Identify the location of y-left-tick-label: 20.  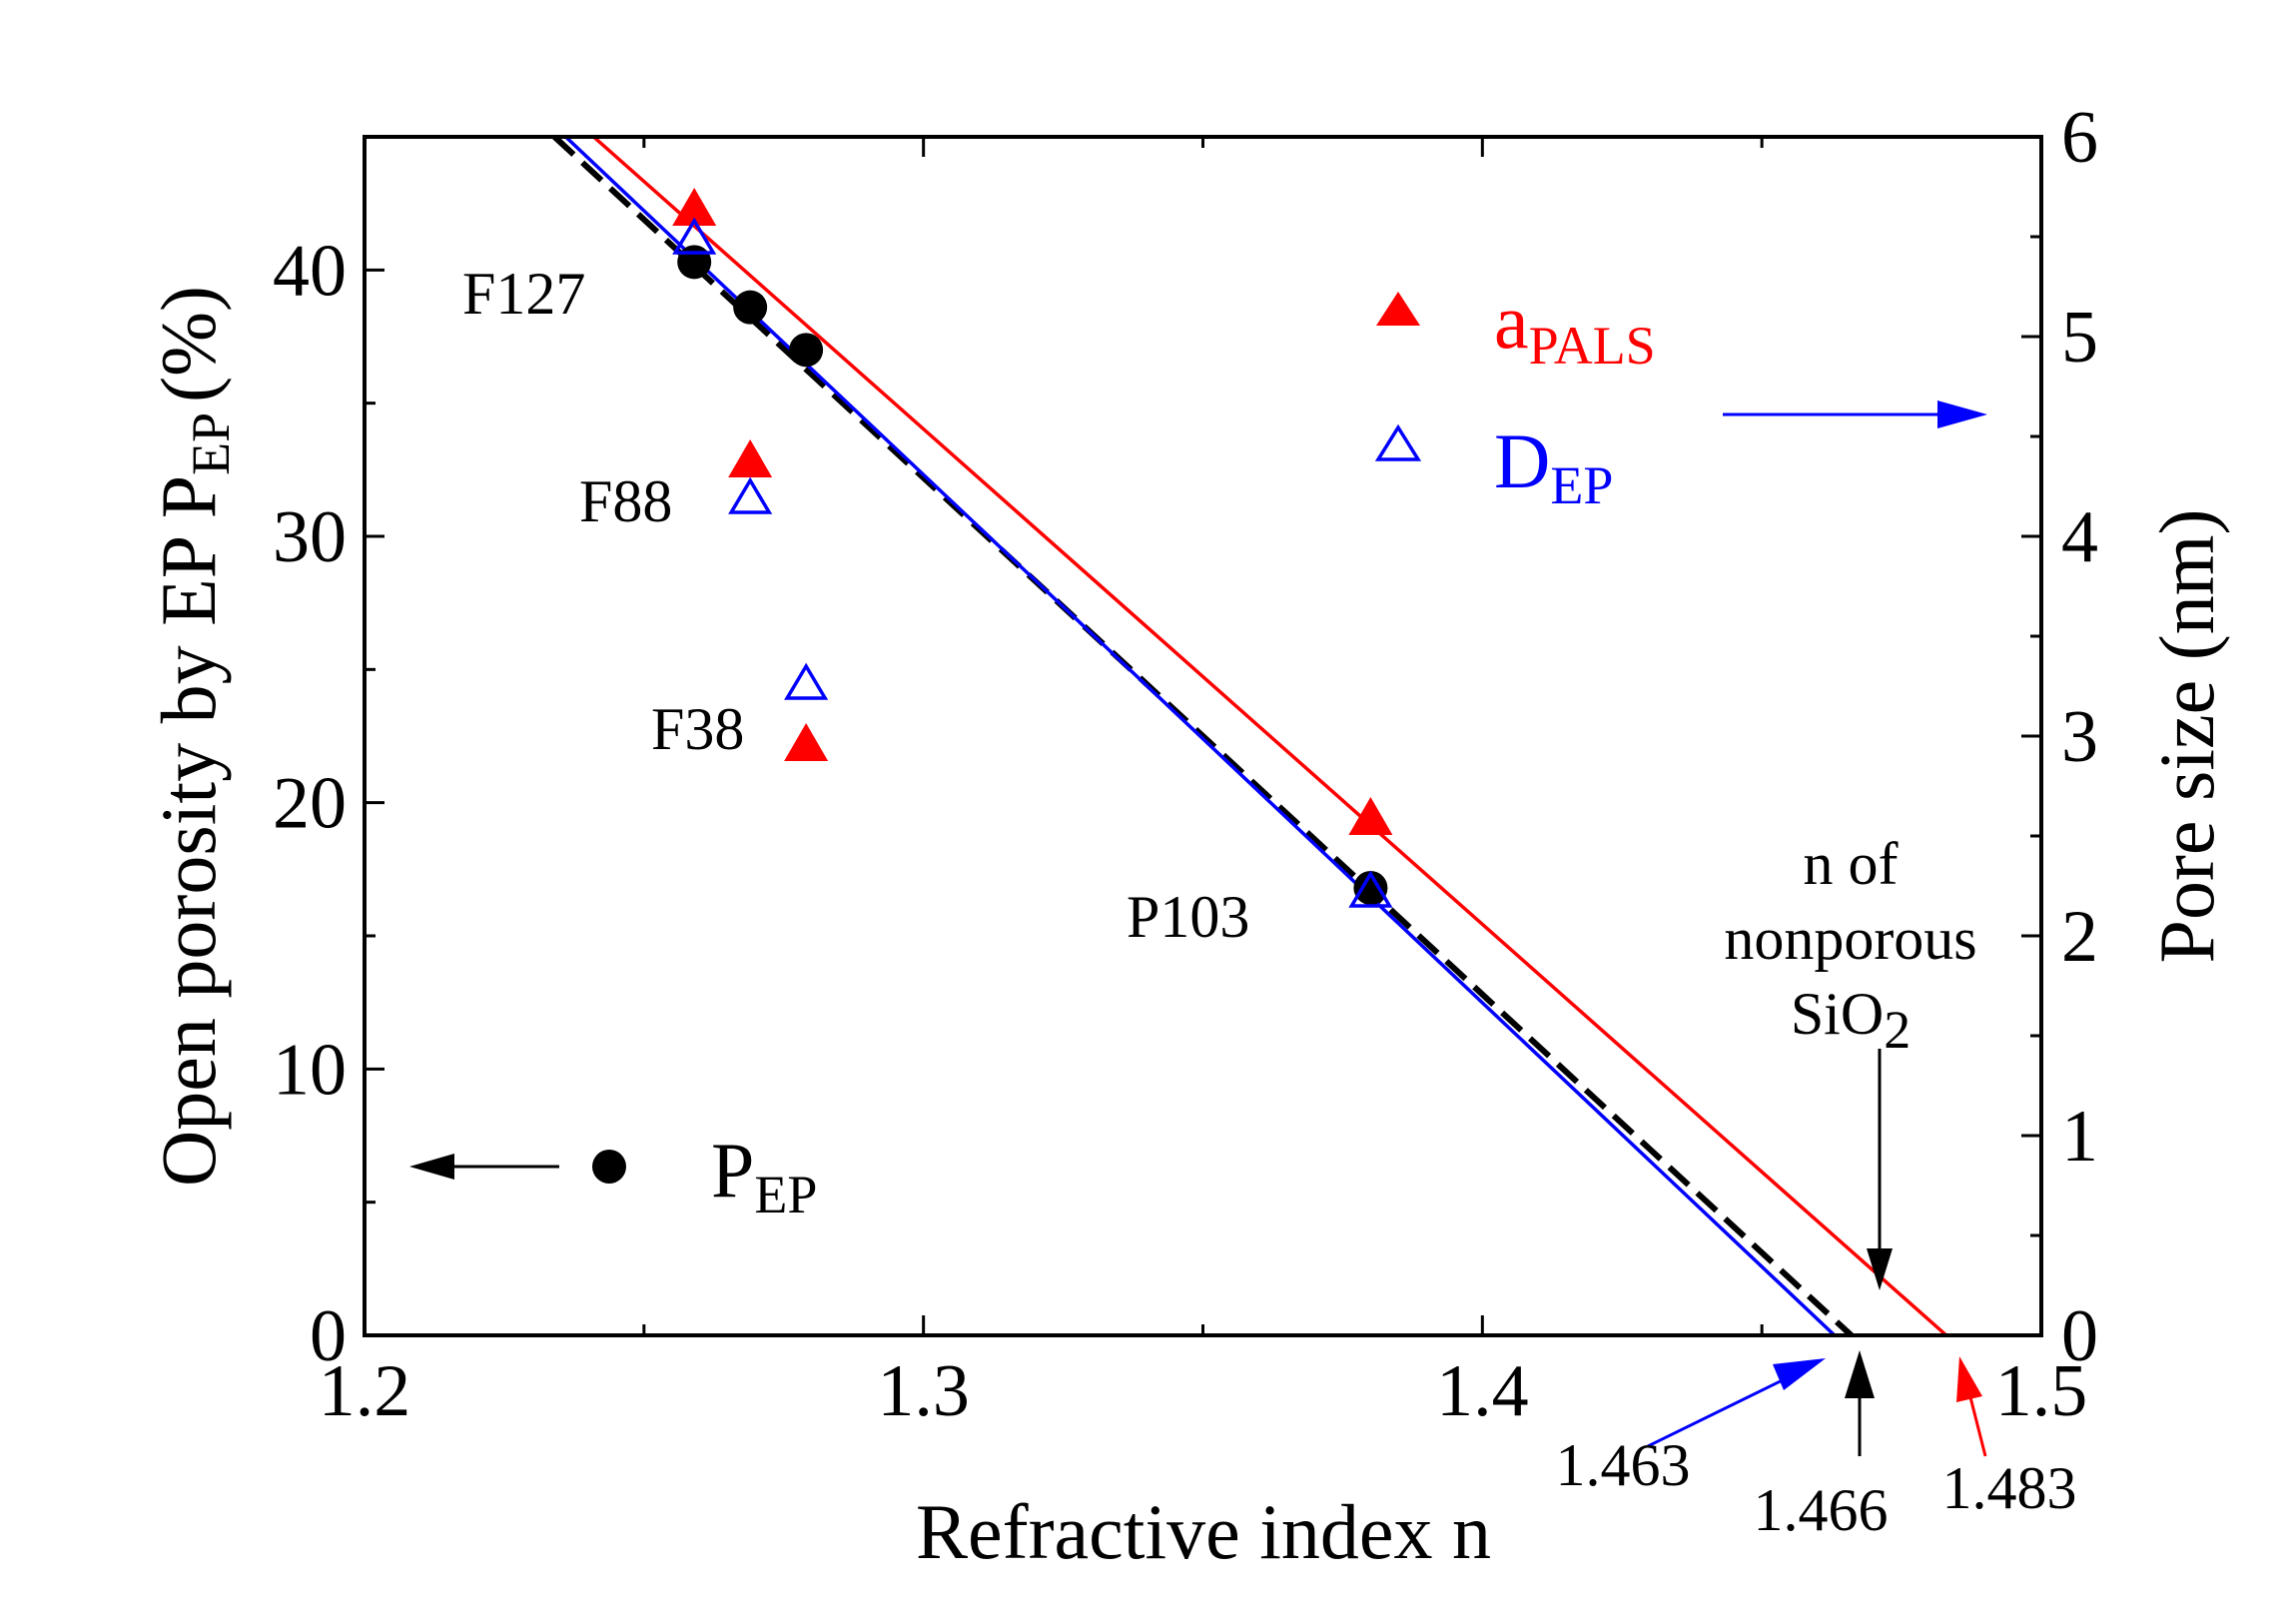
(310, 804).